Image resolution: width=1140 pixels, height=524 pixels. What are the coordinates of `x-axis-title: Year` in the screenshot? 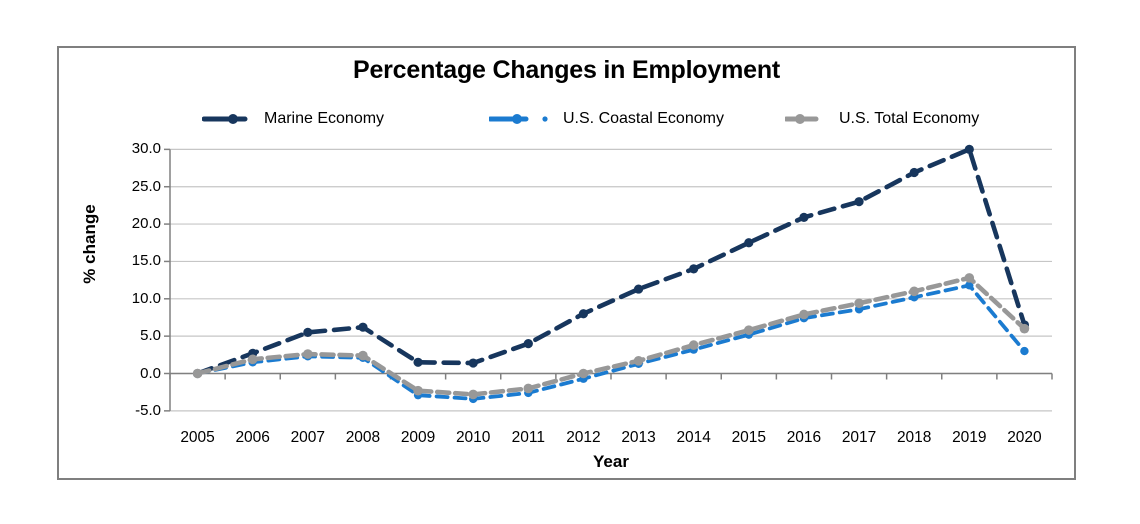 It's located at (611, 461).